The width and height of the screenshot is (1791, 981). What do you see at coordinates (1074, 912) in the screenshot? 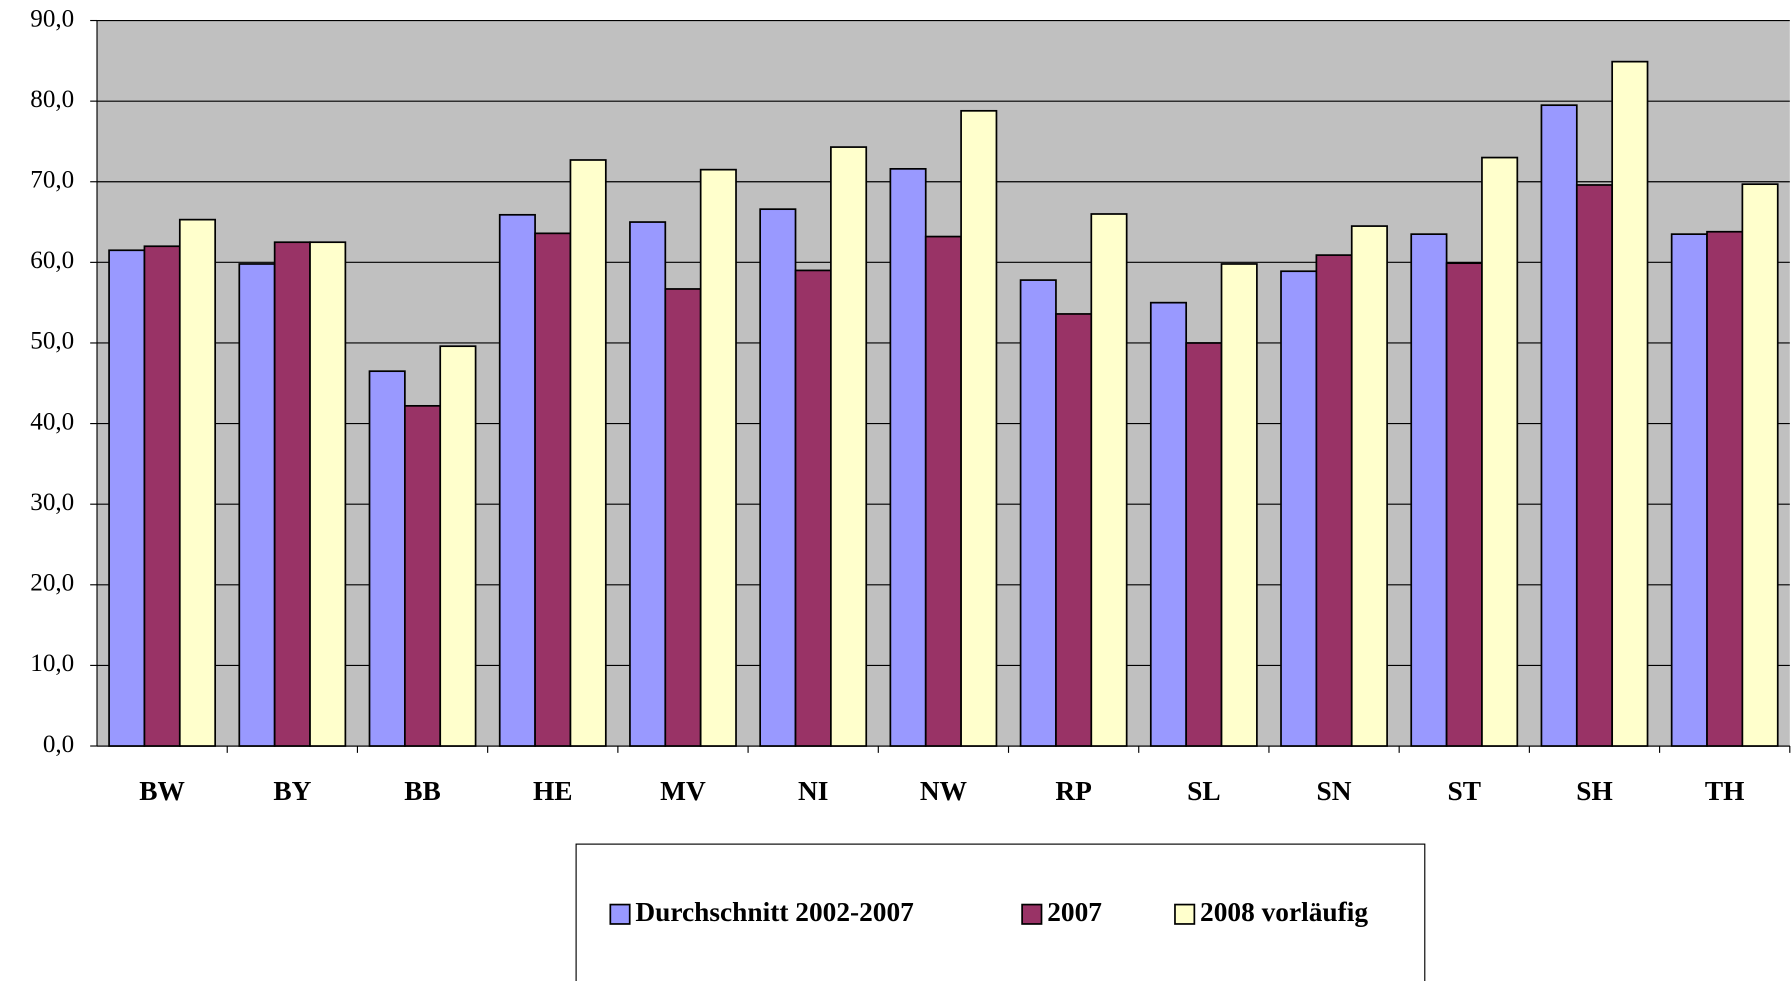
I see `legend-label: 2007` at bounding box center [1074, 912].